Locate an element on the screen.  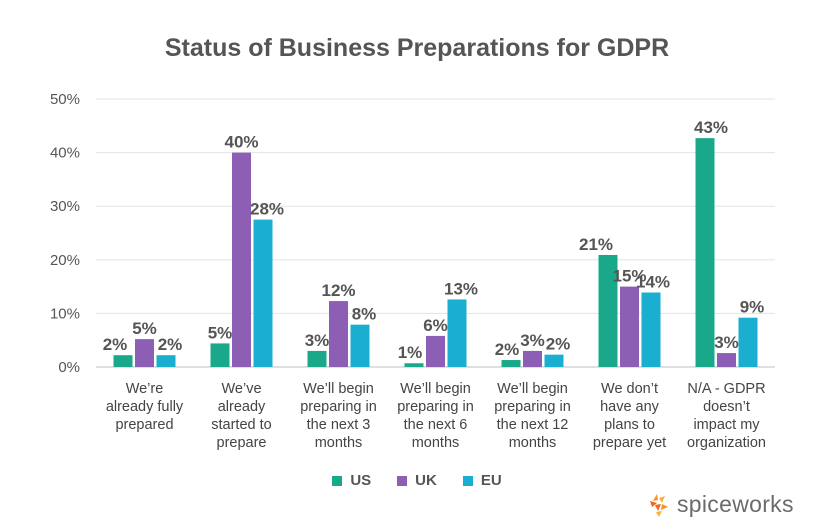
data-label: 21% is located at coordinates (596, 244).